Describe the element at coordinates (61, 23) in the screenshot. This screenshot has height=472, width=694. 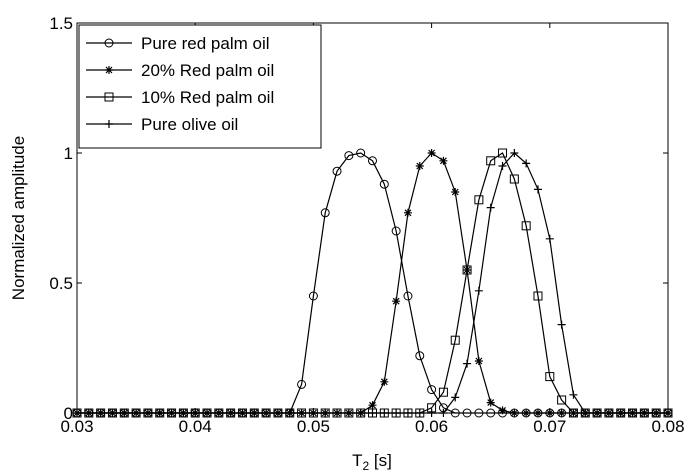
I see `y-tick-label: 1.5` at that location.